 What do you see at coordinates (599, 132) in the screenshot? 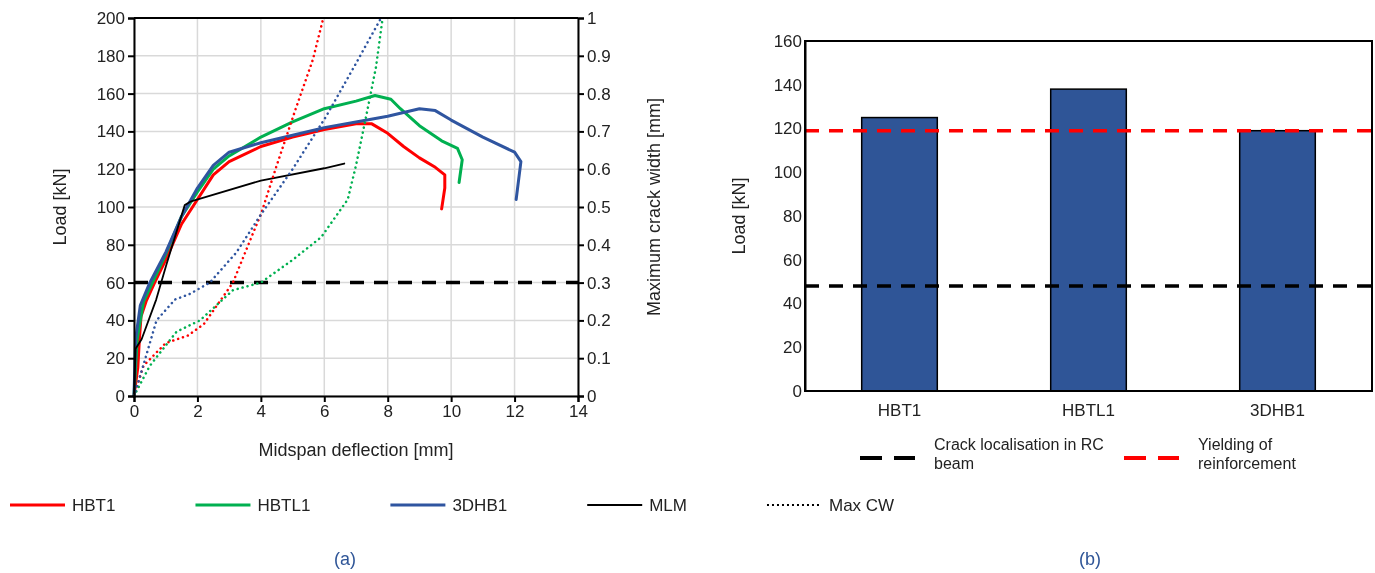
I see `y2-tick-label: 0.7` at bounding box center [599, 132].